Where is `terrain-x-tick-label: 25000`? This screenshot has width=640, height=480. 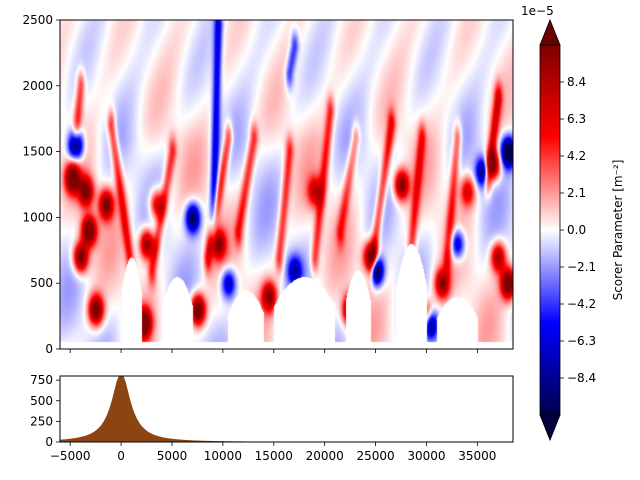 terrain-x-tick-label: 25000 is located at coordinates (375, 456).